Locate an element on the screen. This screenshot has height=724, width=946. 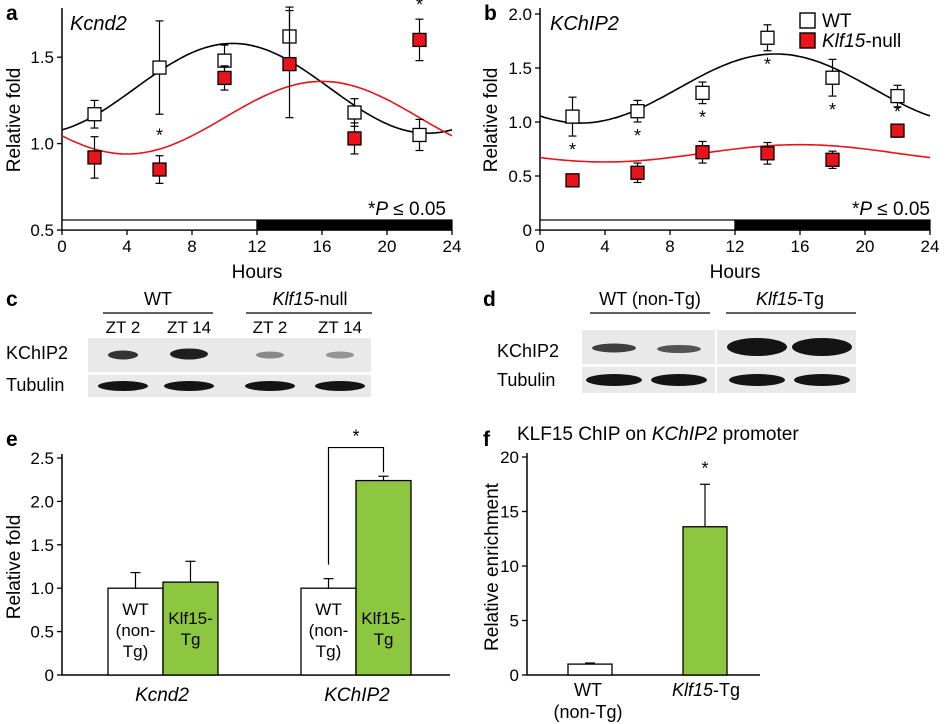
legend-wt-label: WT is located at coordinates (837, 21).